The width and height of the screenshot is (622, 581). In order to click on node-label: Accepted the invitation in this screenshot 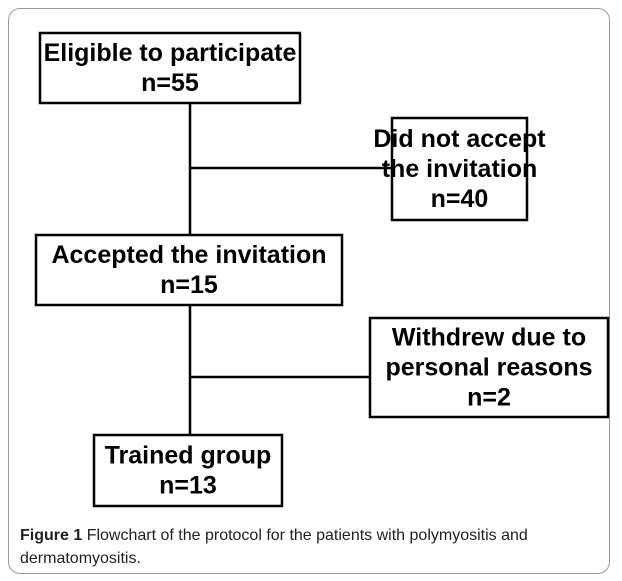, I will do `click(188, 255)`.